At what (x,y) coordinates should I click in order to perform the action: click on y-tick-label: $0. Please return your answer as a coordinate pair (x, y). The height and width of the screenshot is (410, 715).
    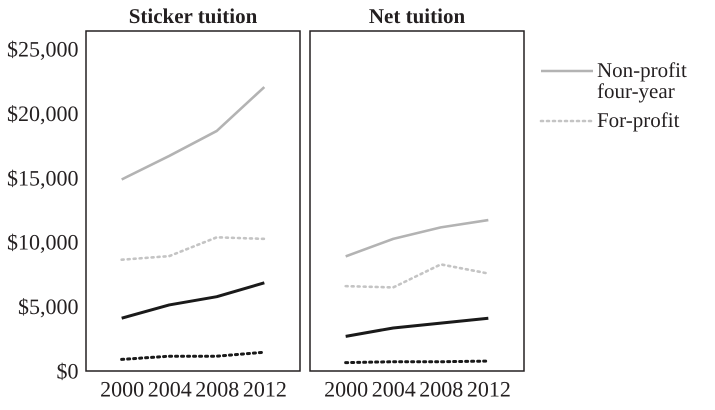
    Looking at the image, I should click on (67, 371).